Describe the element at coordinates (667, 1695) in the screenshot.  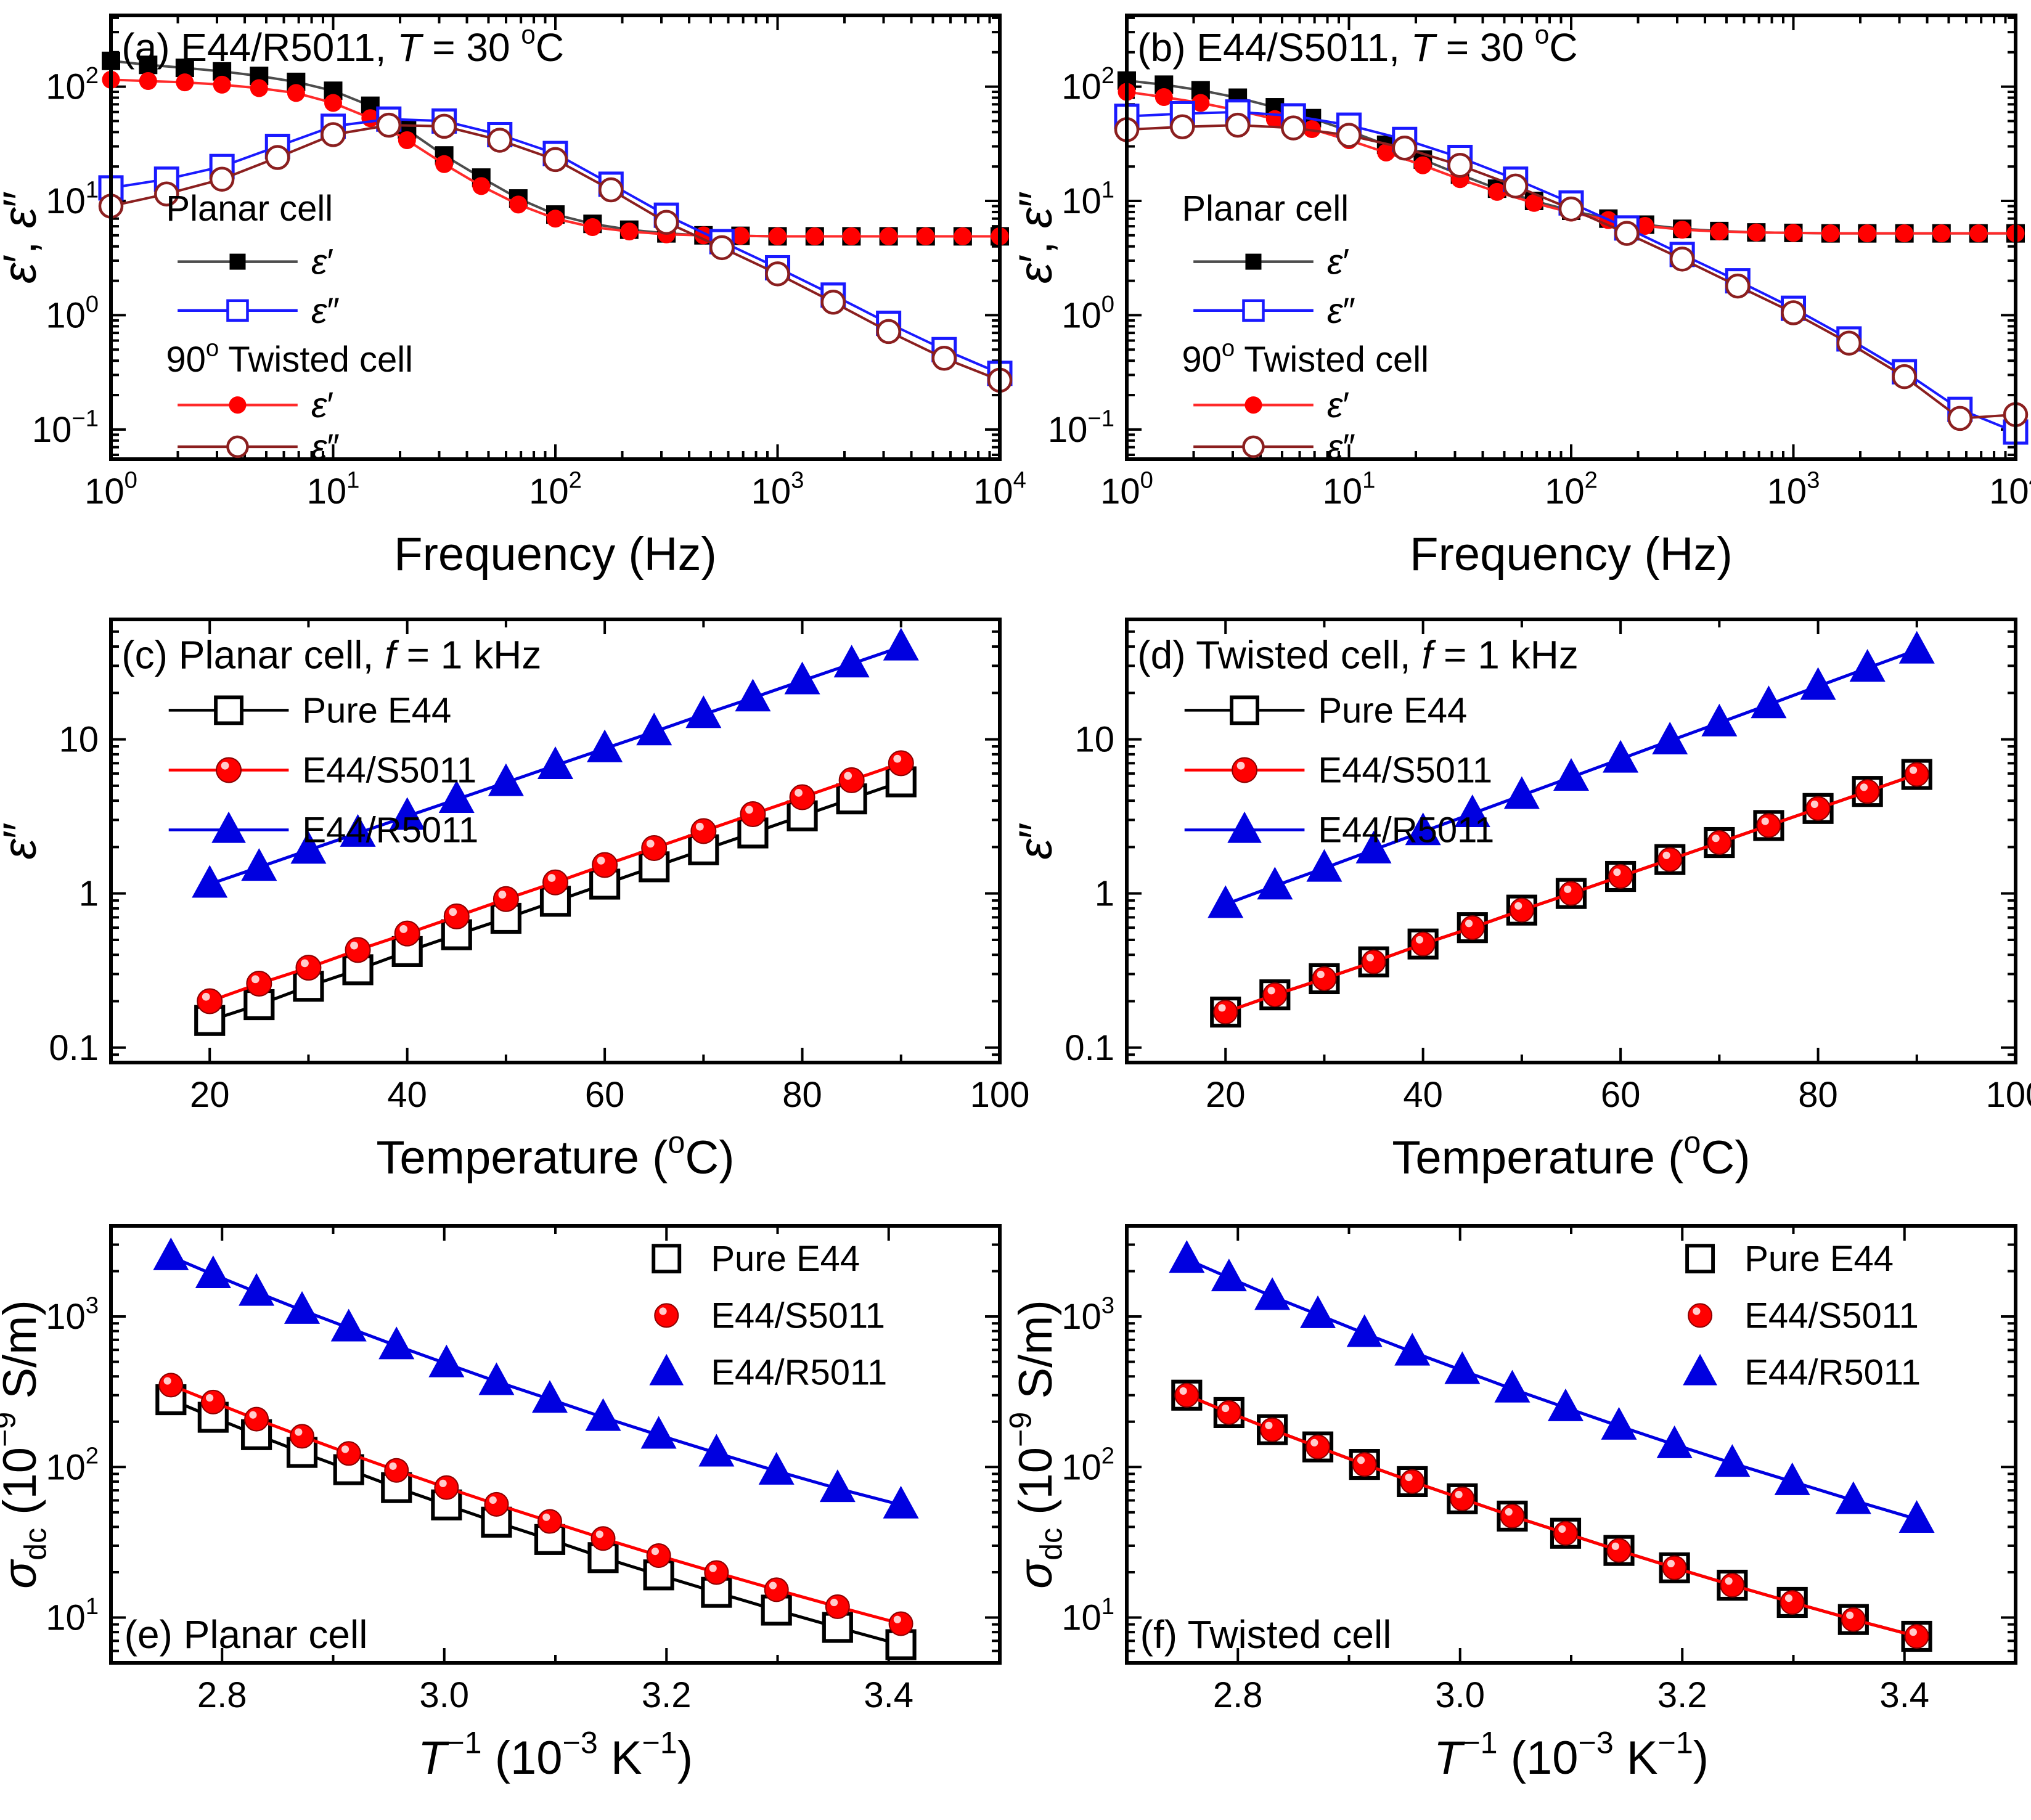
I see `x-tick-label: 3.2` at that location.